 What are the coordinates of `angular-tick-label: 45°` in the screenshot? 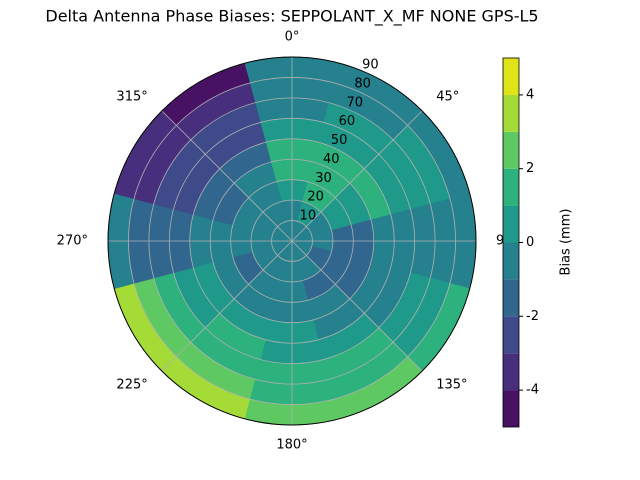 It's located at (447, 96).